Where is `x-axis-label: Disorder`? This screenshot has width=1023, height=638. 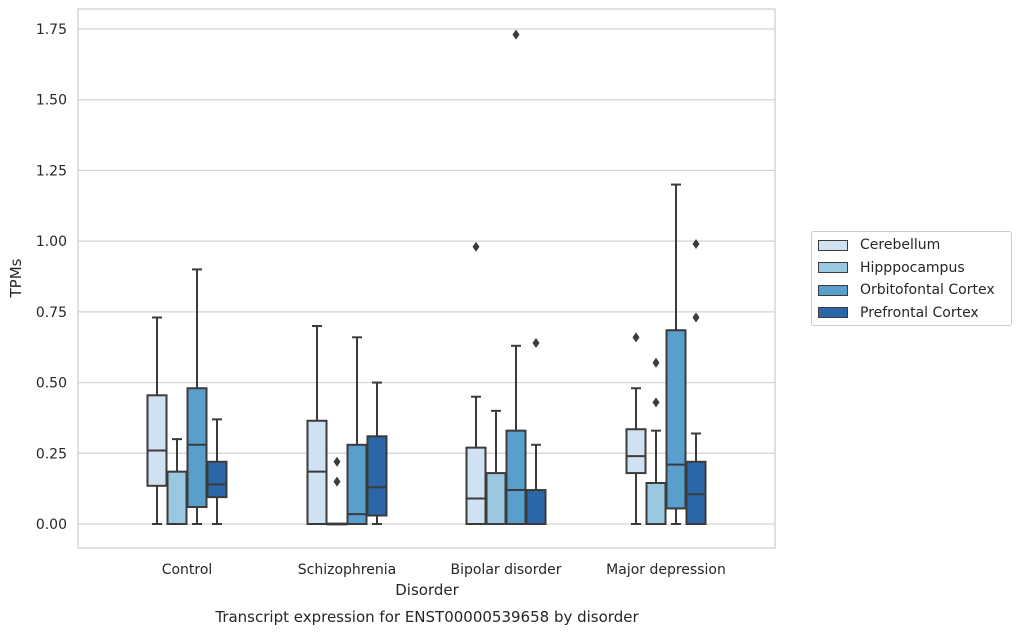
x-axis-label: Disorder is located at coordinates (427, 590).